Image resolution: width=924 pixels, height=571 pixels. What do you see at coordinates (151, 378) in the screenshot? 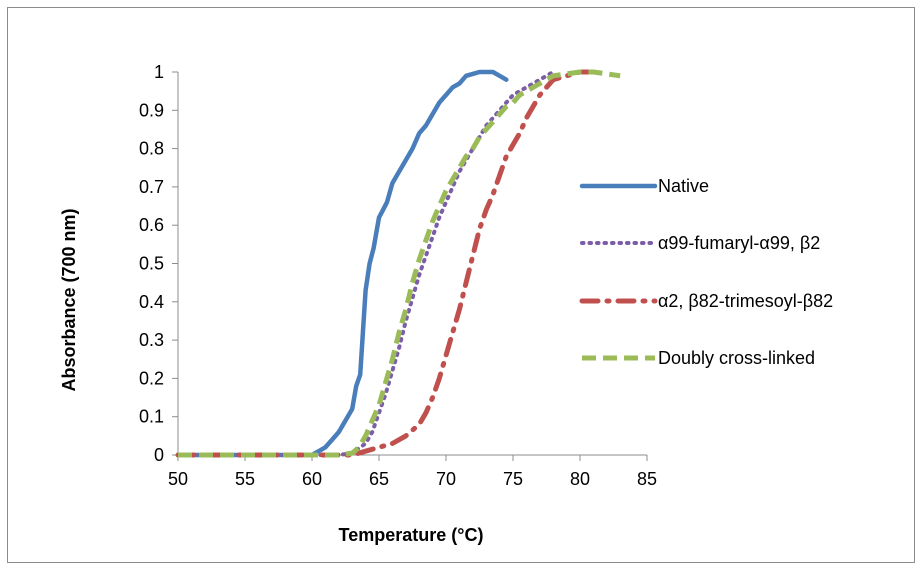
I see `y-tick-label: 0.2` at bounding box center [151, 378].